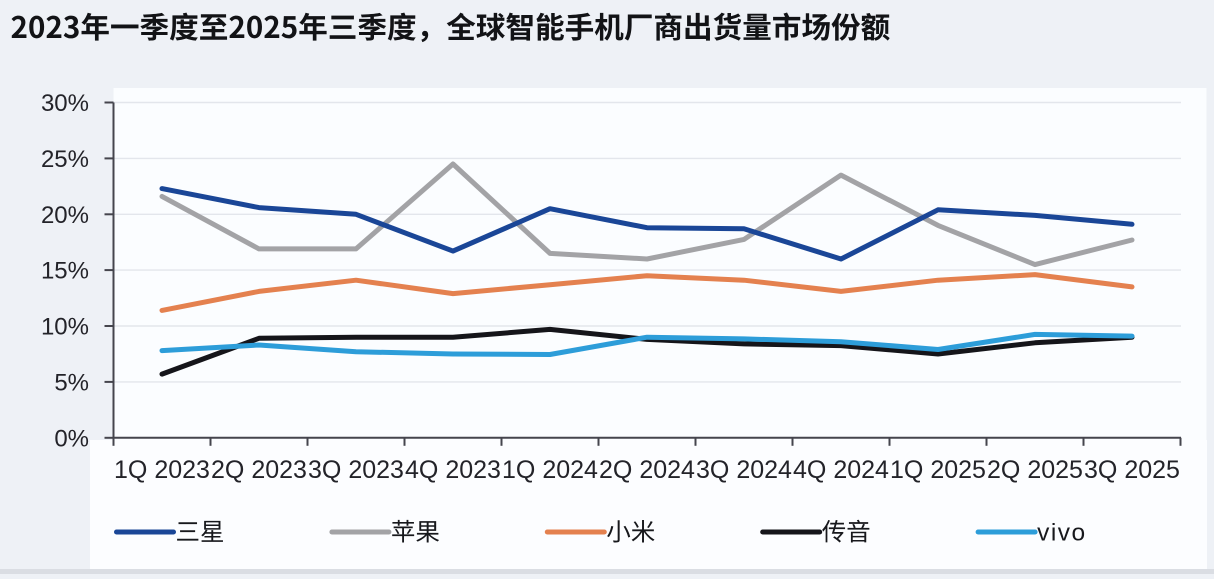 Image resolution: width=1214 pixels, height=579 pixels. I want to click on svg-text: 4Q 2023, so click(453, 470).